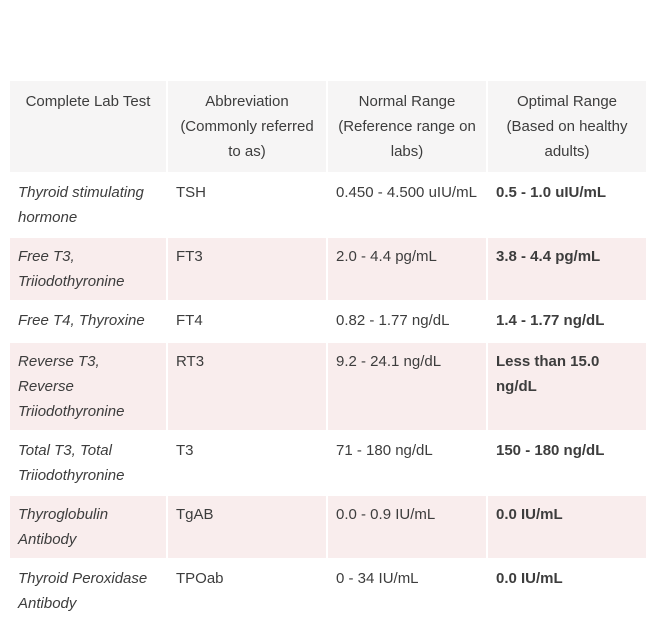 This screenshot has width=664, height=624. Describe the element at coordinates (567, 386) in the screenshot. I see `cell-optimal-range: Less than 15.0 ng/dL` at that location.